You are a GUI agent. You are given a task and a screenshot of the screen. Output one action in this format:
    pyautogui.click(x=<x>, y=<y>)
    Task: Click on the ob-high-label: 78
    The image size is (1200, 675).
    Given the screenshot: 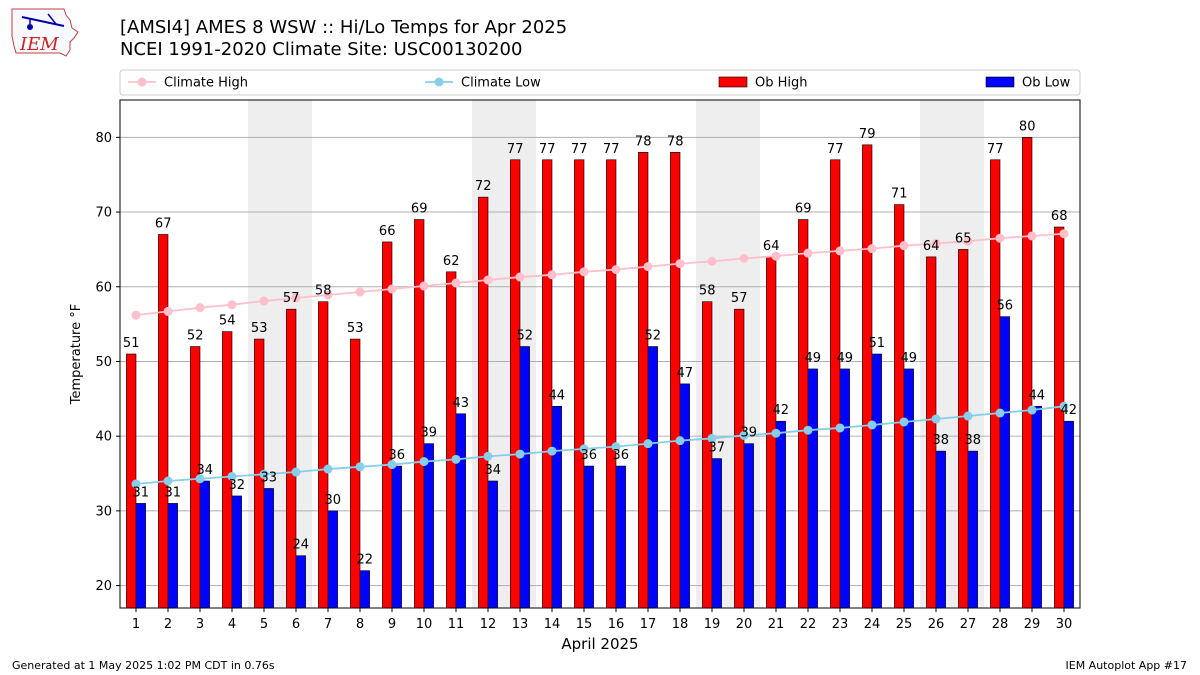 What is the action you would take?
    pyautogui.click(x=675, y=141)
    